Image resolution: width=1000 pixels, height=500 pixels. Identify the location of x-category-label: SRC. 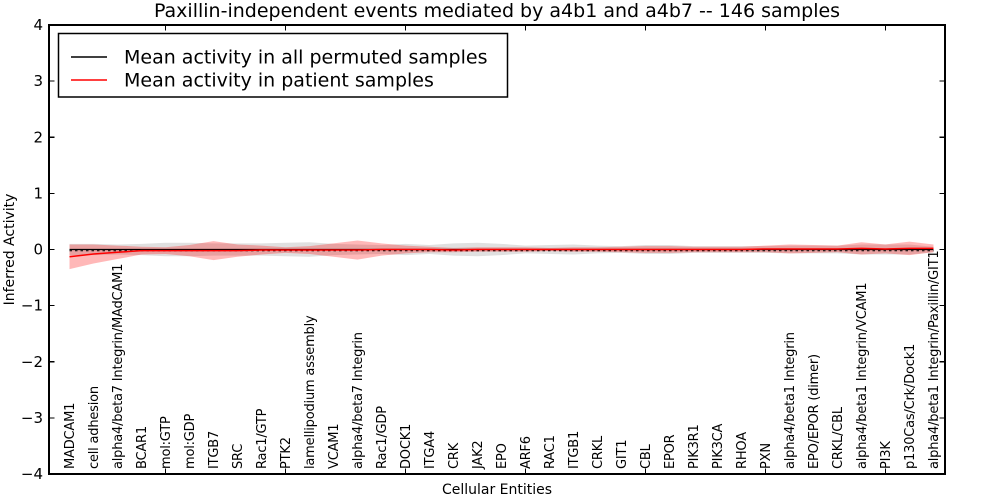
(238, 456).